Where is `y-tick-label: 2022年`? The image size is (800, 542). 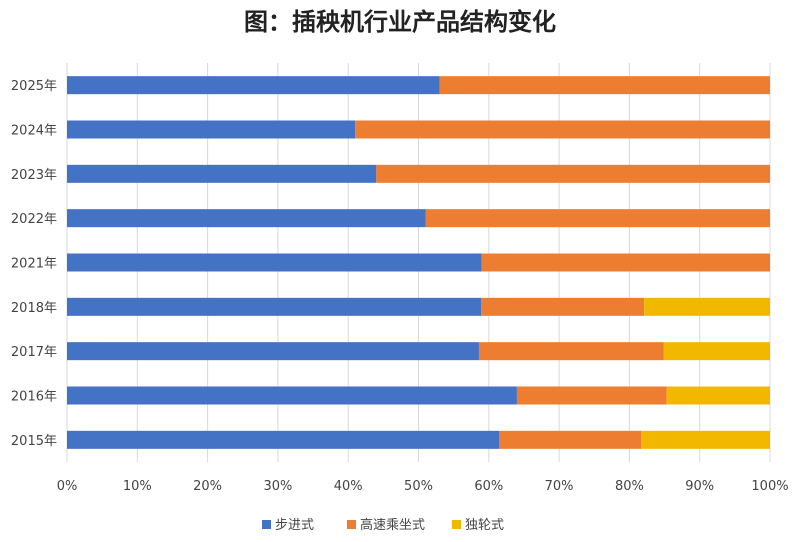
y-tick-label: 2022年 is located at coordinates (34, 219).